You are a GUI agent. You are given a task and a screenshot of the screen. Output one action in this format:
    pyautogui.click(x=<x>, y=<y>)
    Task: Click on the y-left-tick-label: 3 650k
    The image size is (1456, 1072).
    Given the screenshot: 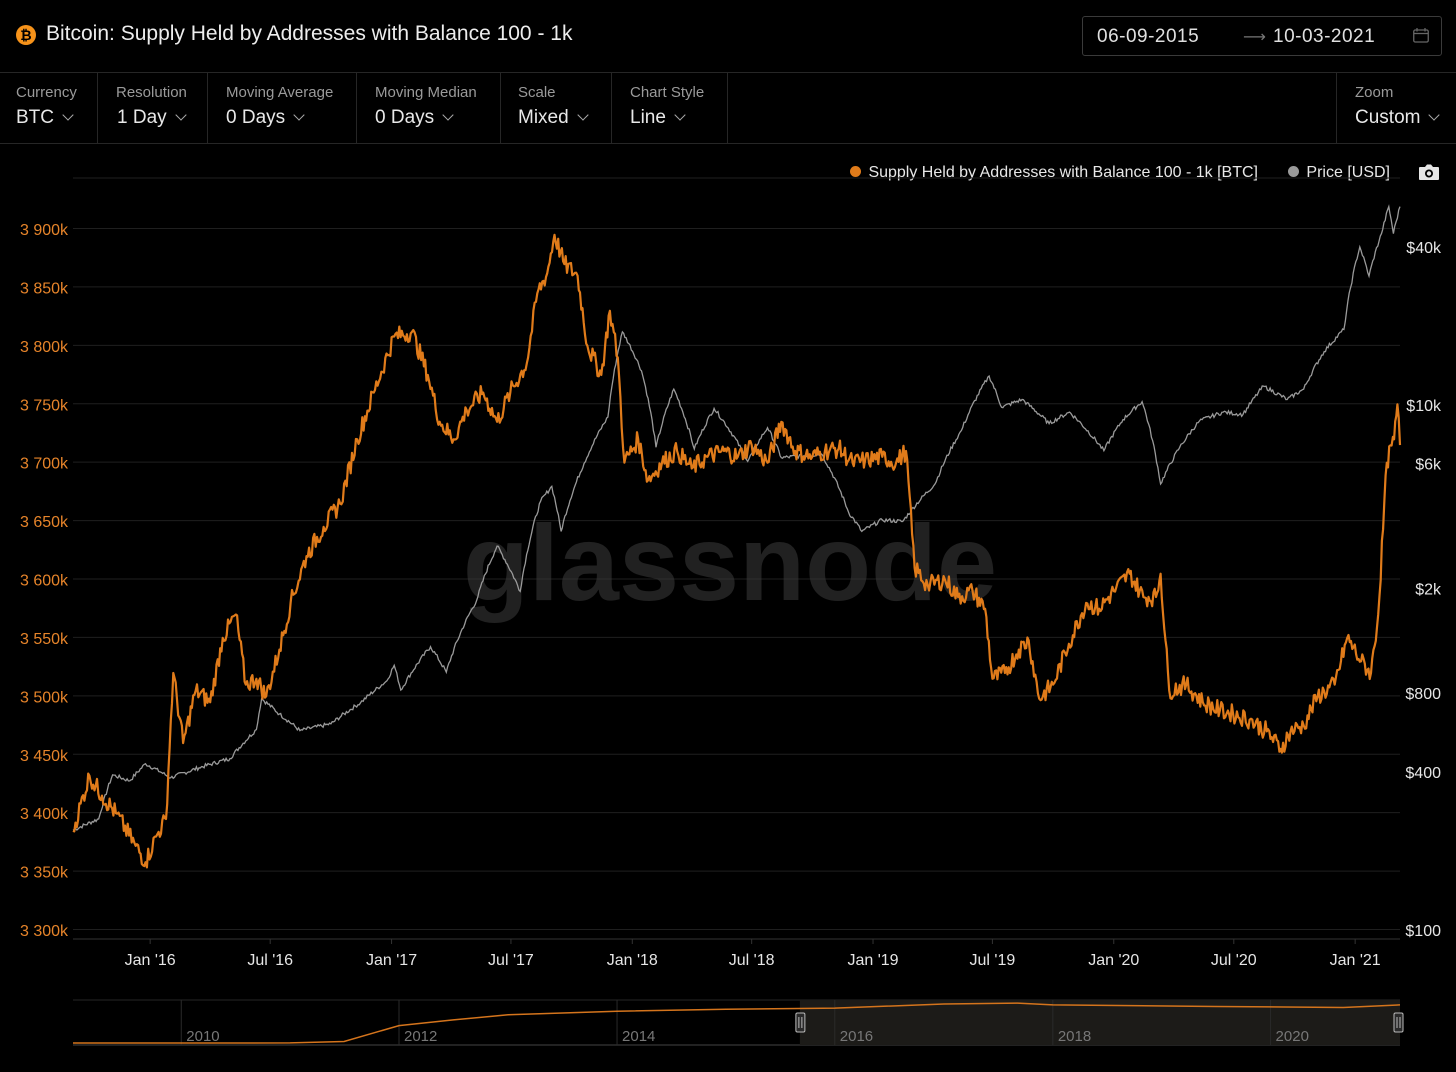 What is the action you would take?
    pyautogui.click(x=44, y=522)
    